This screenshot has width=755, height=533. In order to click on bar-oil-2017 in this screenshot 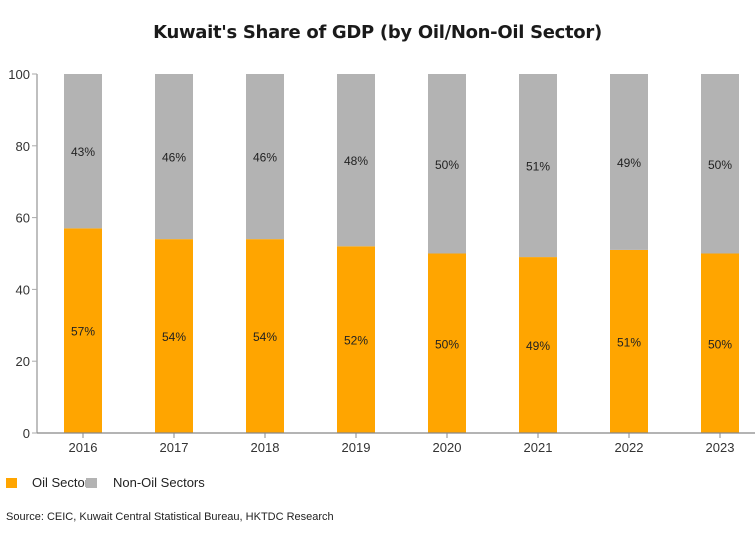, I will do `click(174, 336)`.